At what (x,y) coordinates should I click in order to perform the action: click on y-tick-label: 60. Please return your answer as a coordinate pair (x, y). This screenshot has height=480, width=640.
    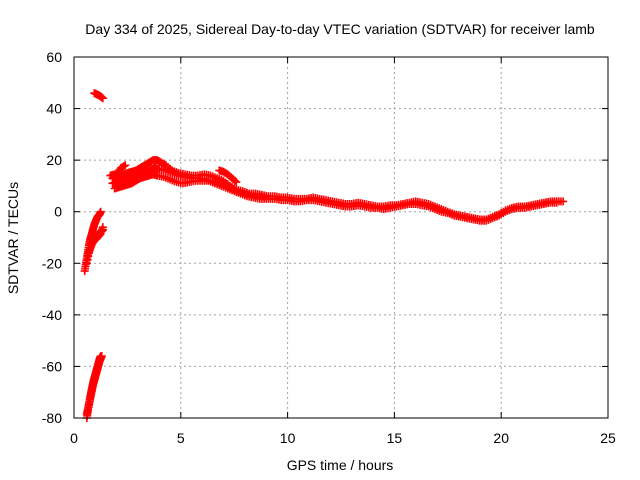
    Looking at the image, I should click on (54, 57).